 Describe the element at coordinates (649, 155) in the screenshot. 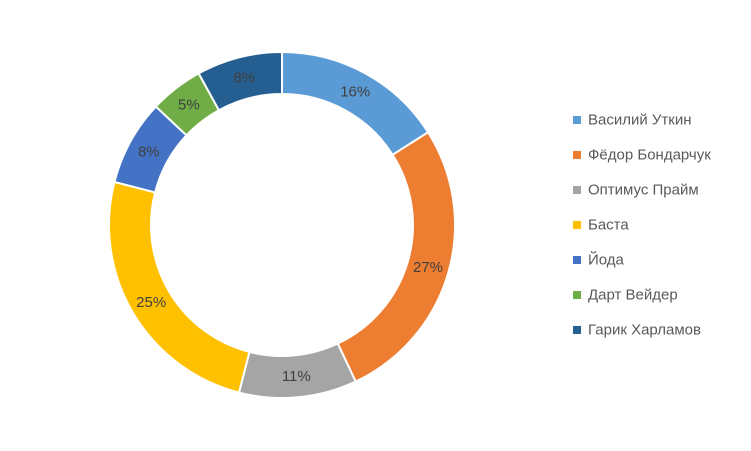

I see `legend-label-2: Фёдор Бондарчук` at that location.